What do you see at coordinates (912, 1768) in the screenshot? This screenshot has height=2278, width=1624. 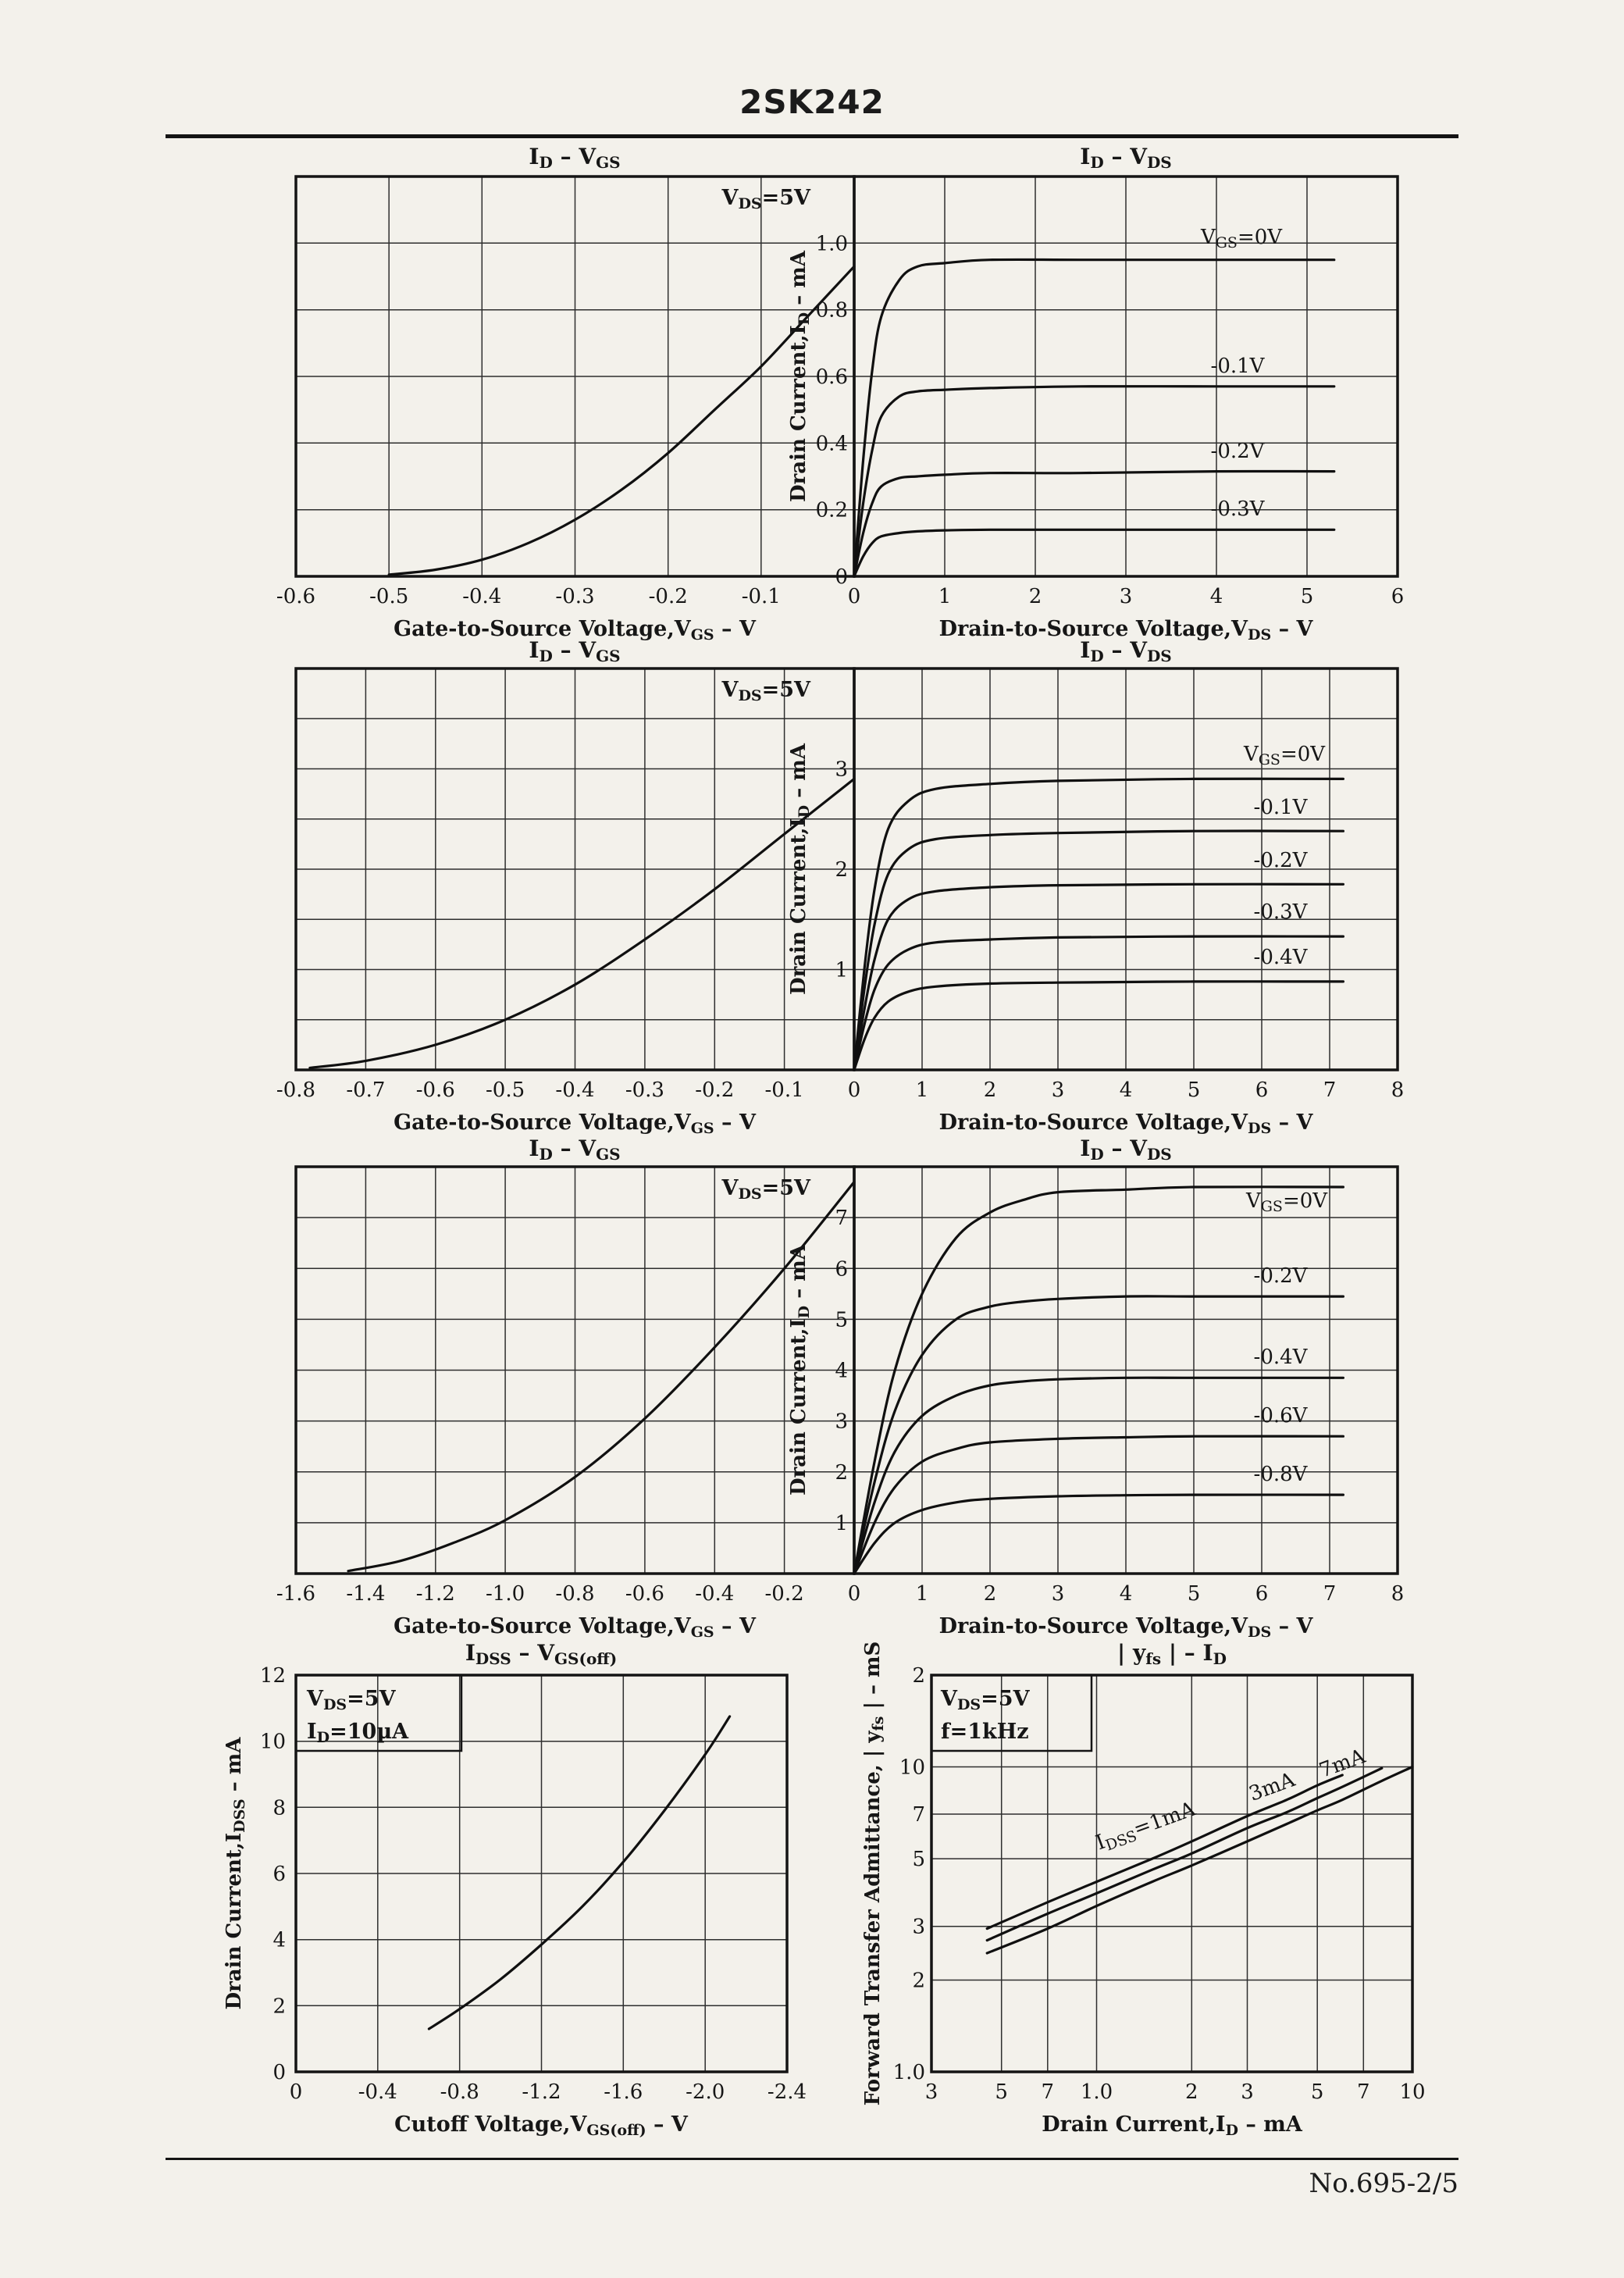 I see `y-tick-label: 10` at bounding box center [912, 1768].